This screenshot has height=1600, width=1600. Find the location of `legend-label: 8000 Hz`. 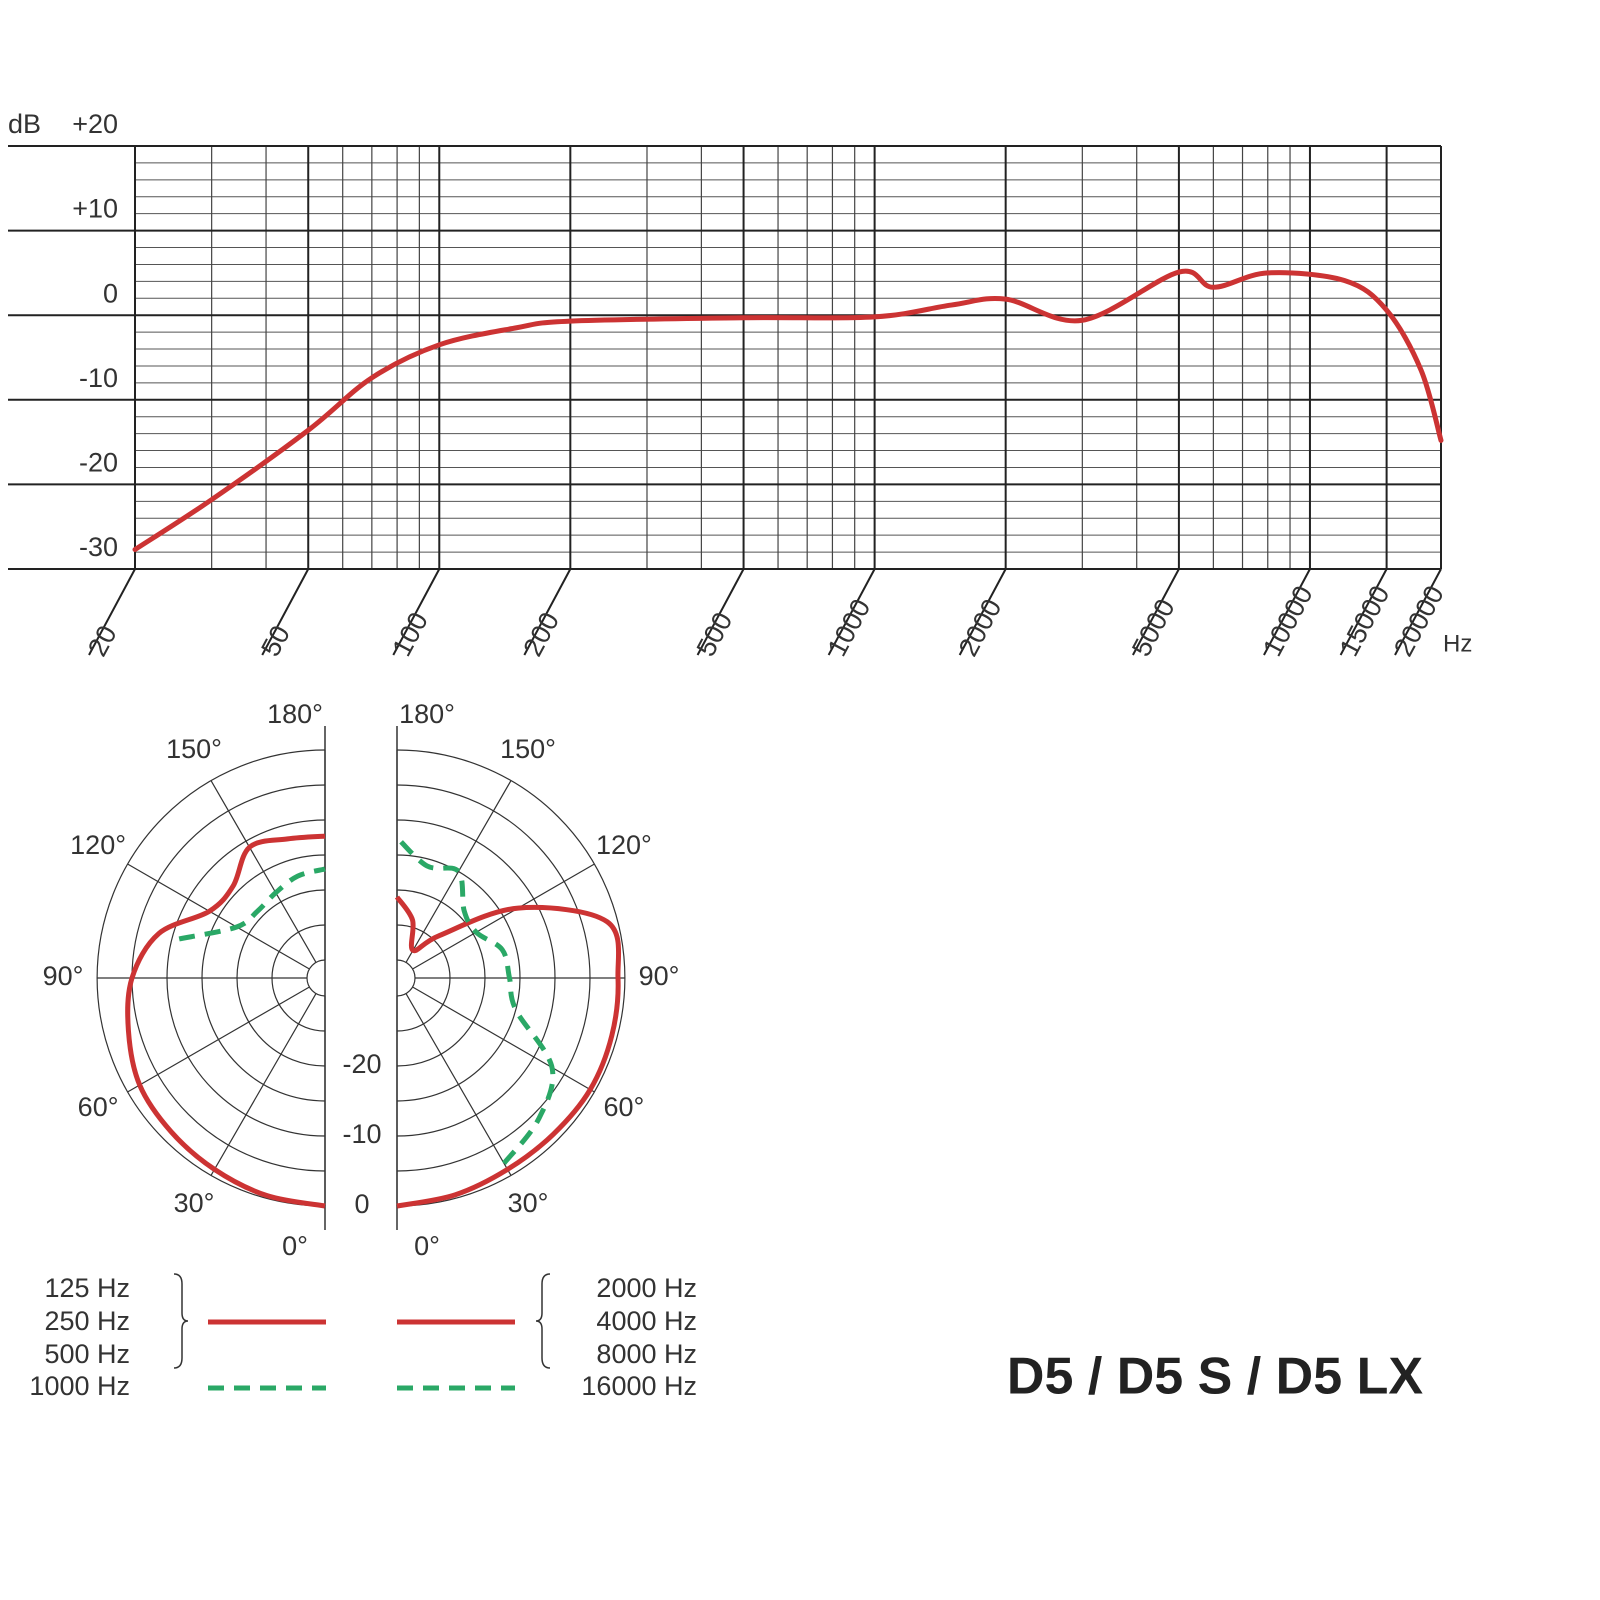

legend-label: 8000 Hz is located at coordinates (646, 1354).